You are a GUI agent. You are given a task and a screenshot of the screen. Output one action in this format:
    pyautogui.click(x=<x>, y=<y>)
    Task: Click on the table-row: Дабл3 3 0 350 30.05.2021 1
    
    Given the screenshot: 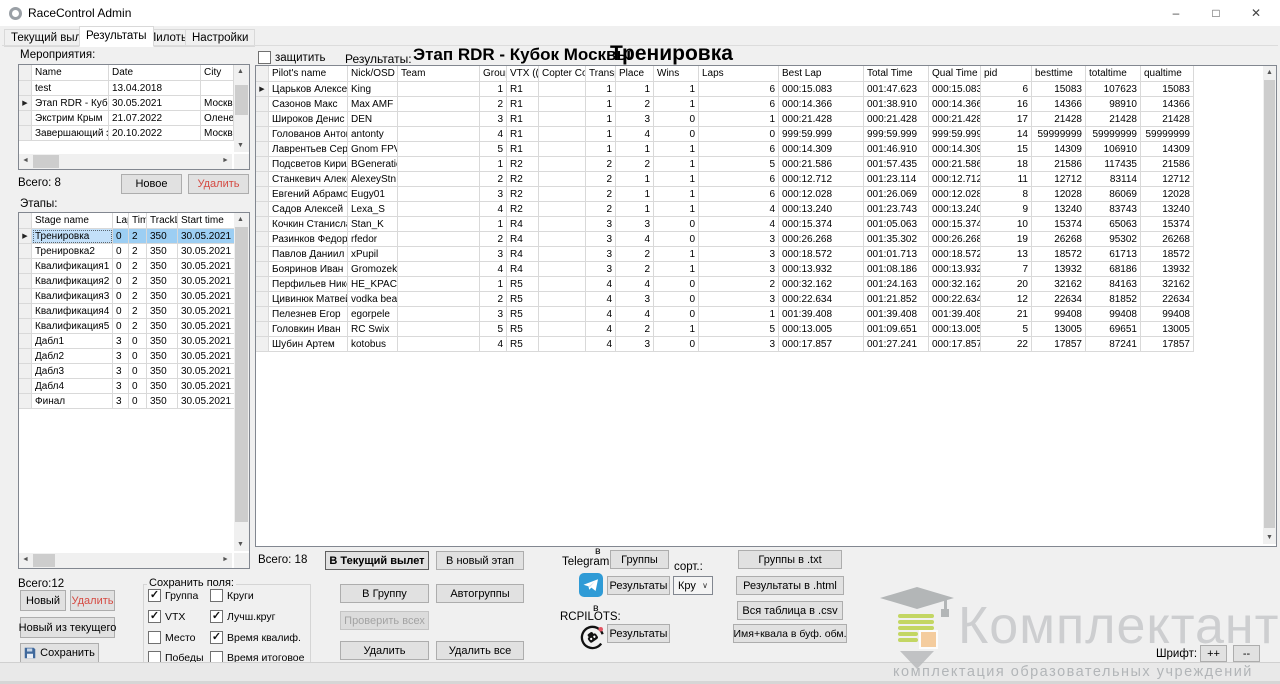 What is the action you would take?
    pyautogui.click(x=127, y=371)
    